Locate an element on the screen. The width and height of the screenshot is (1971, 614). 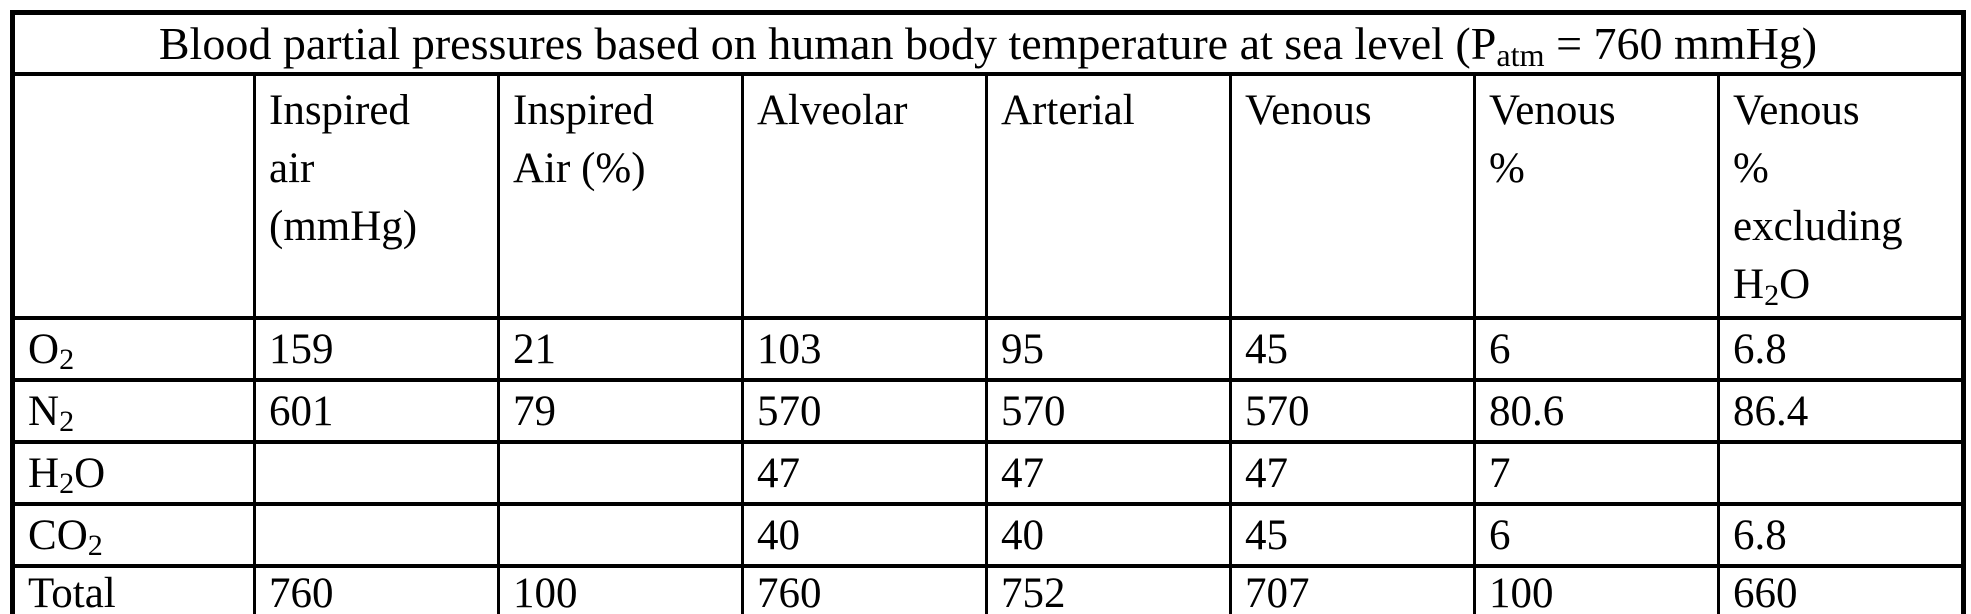
table-cell: 660 is located at coordinates (1841, 589).